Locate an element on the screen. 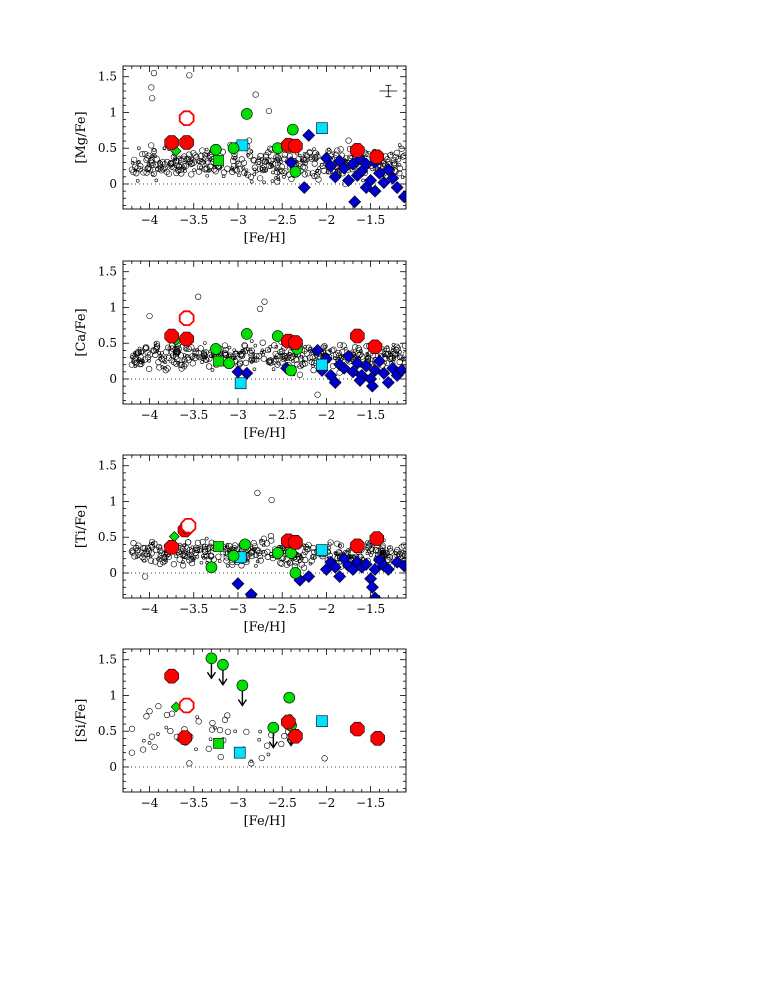  x-tick-label: −3 is located at coordinates (238, 220).